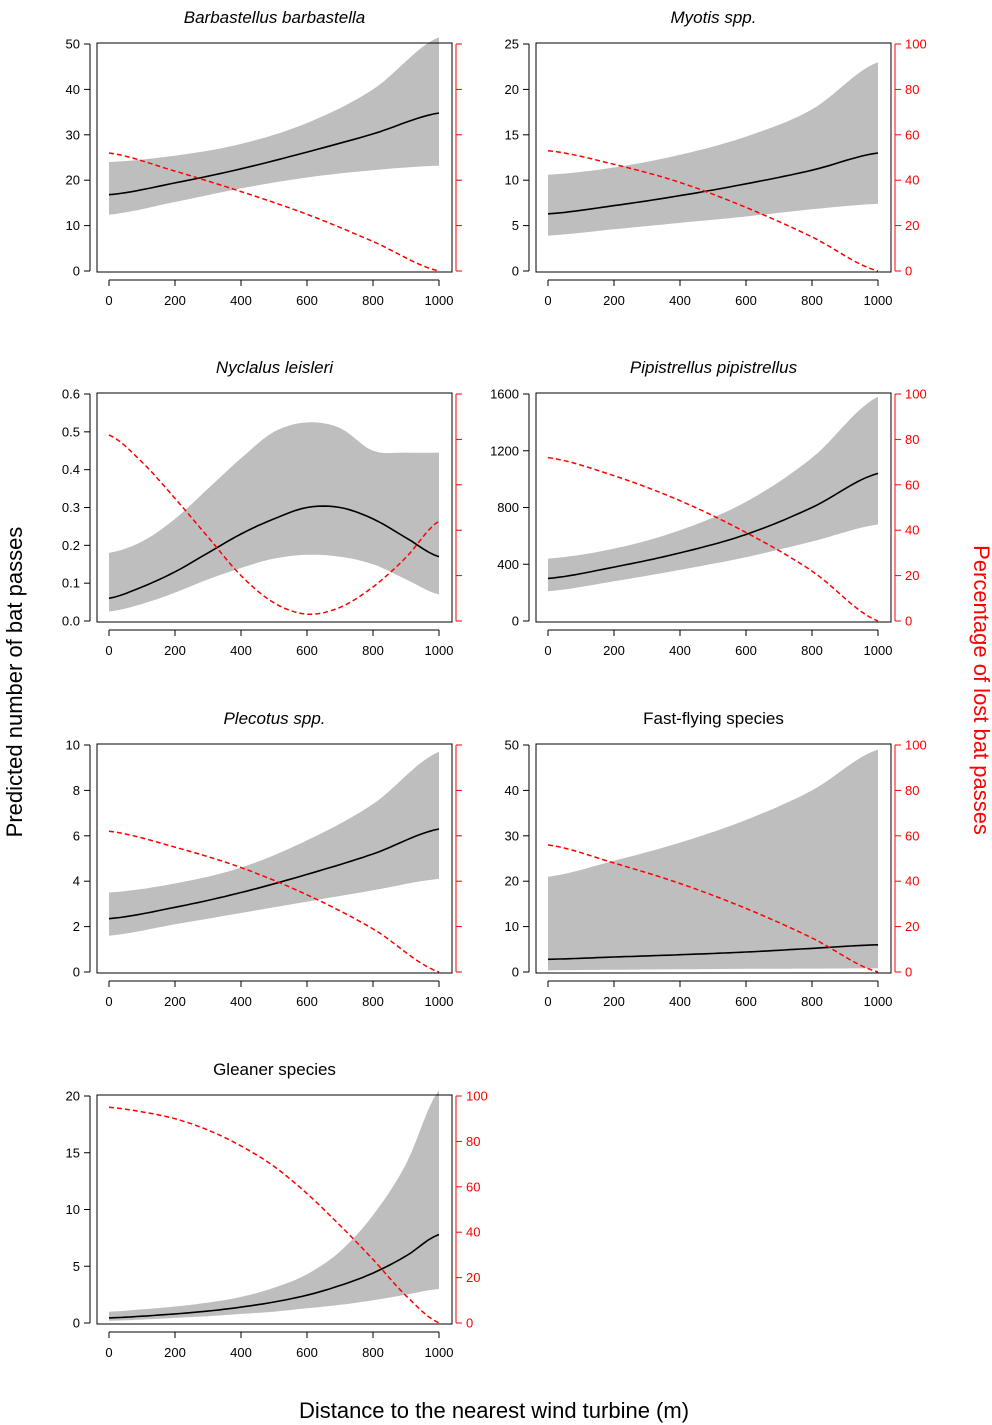 This screenshot has width=992, height=1425. Describe the element at coordinates (76, 1266) in the screenshot. I see `y-tick-label: 5` at that location.